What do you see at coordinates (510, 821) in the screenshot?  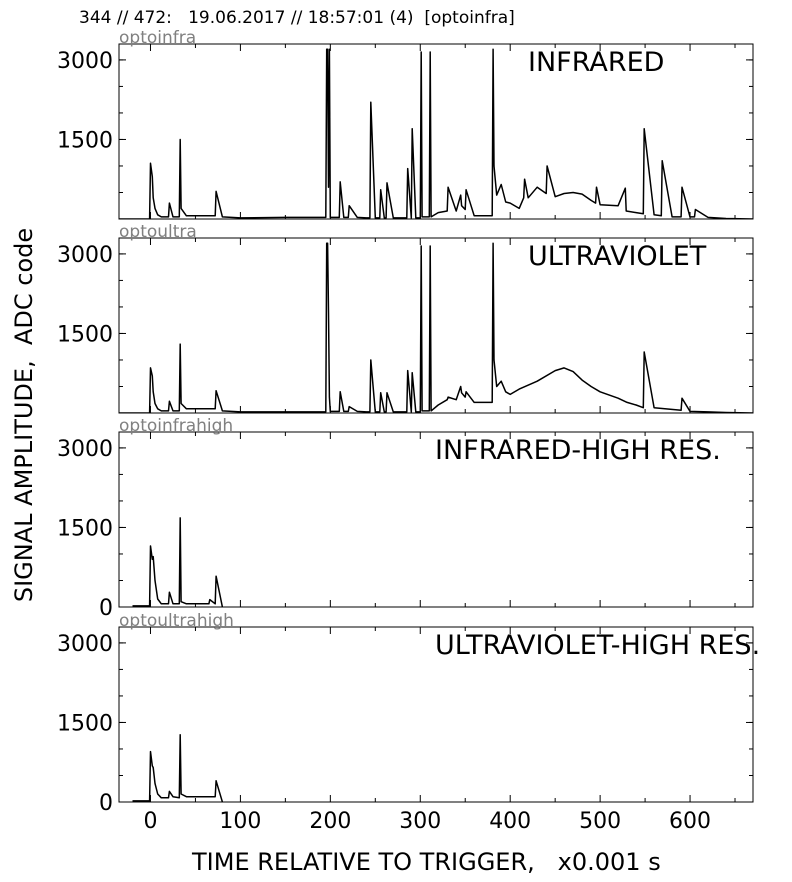 I see `x-tick-label: 400` at bounding box center [510, 821].